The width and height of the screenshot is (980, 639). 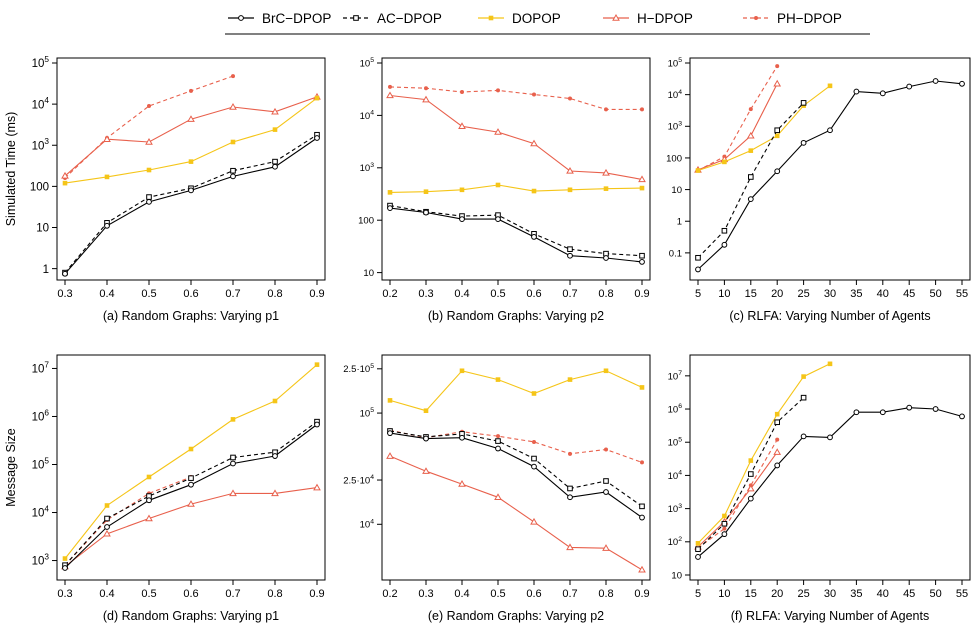 I want to click on series-ph-dpop, so click(x=149, y=127).